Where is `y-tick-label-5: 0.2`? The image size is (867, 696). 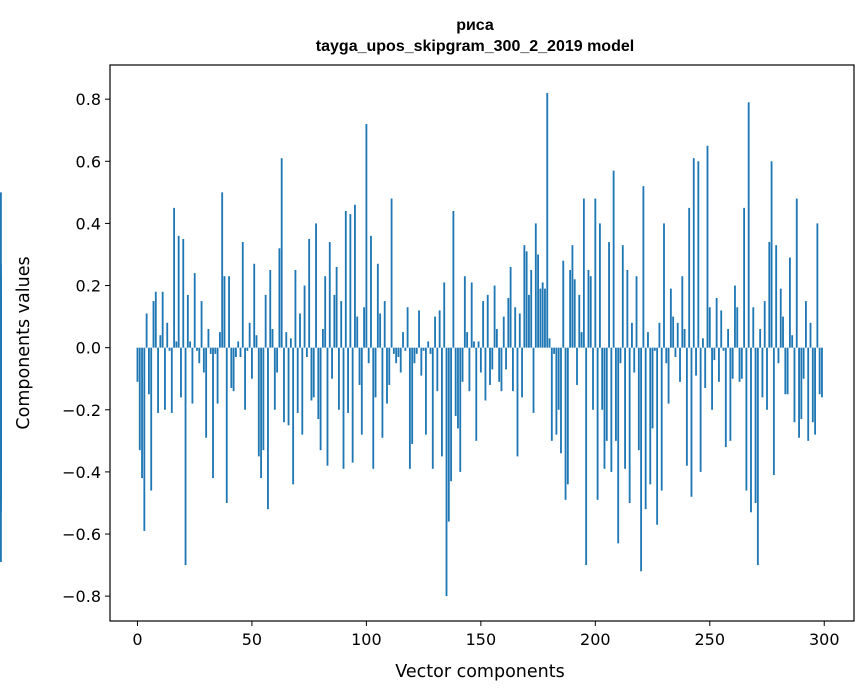 y-tick-label-5: 0.2 is located at coordinates (88, 286).